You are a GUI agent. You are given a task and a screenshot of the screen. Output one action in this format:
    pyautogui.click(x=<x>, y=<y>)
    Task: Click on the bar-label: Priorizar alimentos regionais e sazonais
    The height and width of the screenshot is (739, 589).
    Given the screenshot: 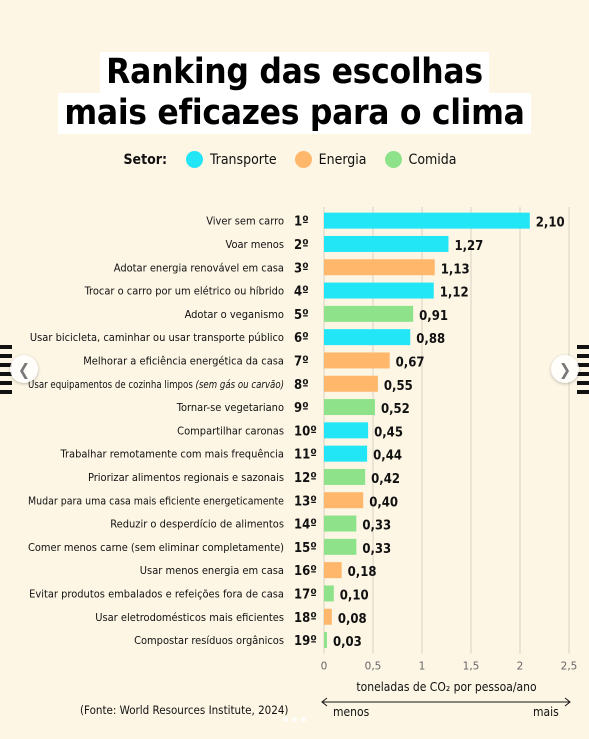 What is the action you would take?
    pyautogui.click(x=186, y=477)
    